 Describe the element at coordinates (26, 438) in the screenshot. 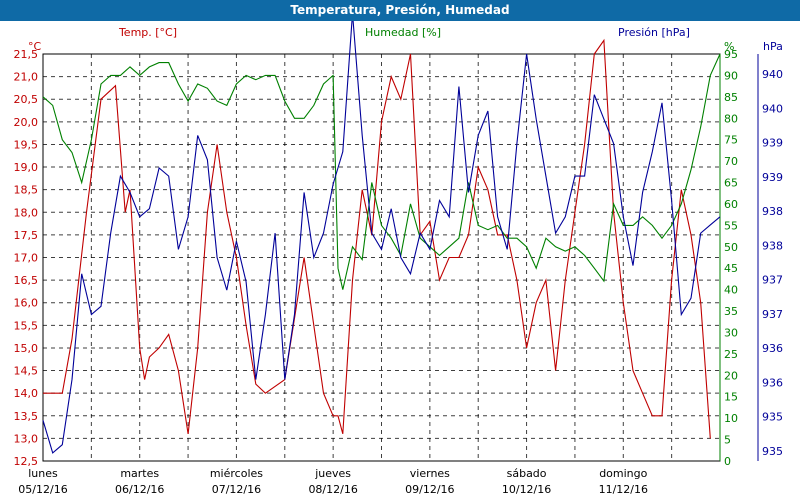

I see `temp-tick-label: 13,0` at that location.